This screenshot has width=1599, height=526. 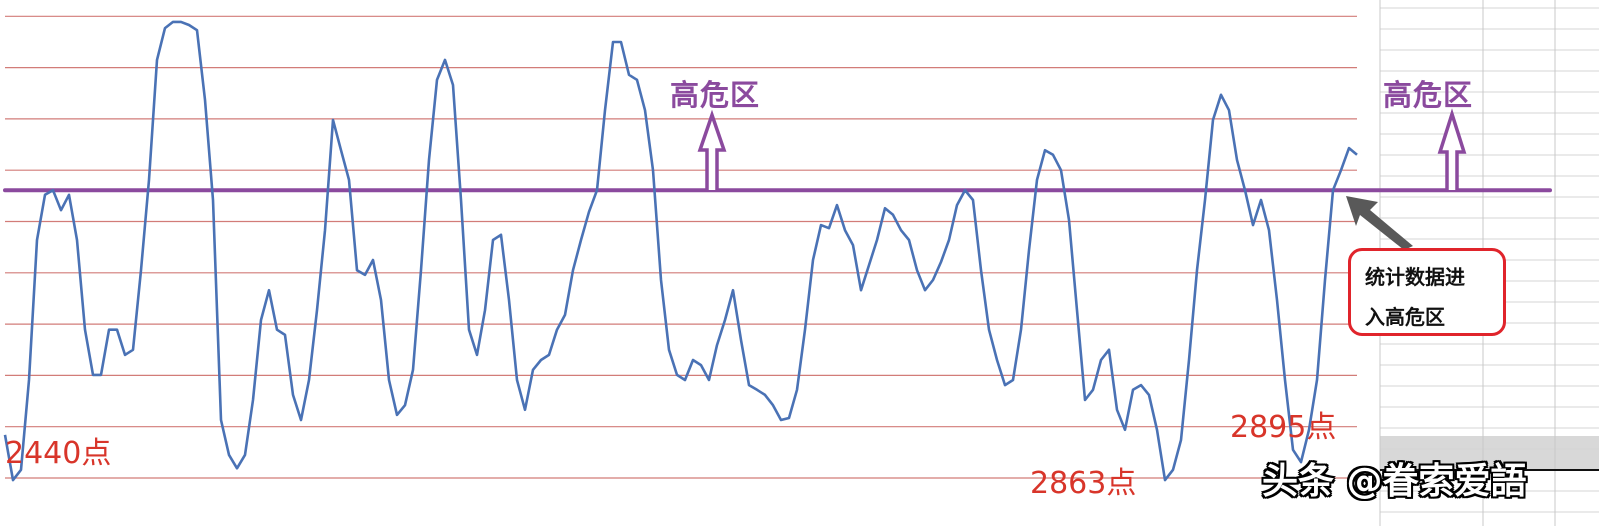 What do you see at coordinates (1083, 483) in the screenshot?
I see `point-label: 2863点` at bounding box center [1083, 483].